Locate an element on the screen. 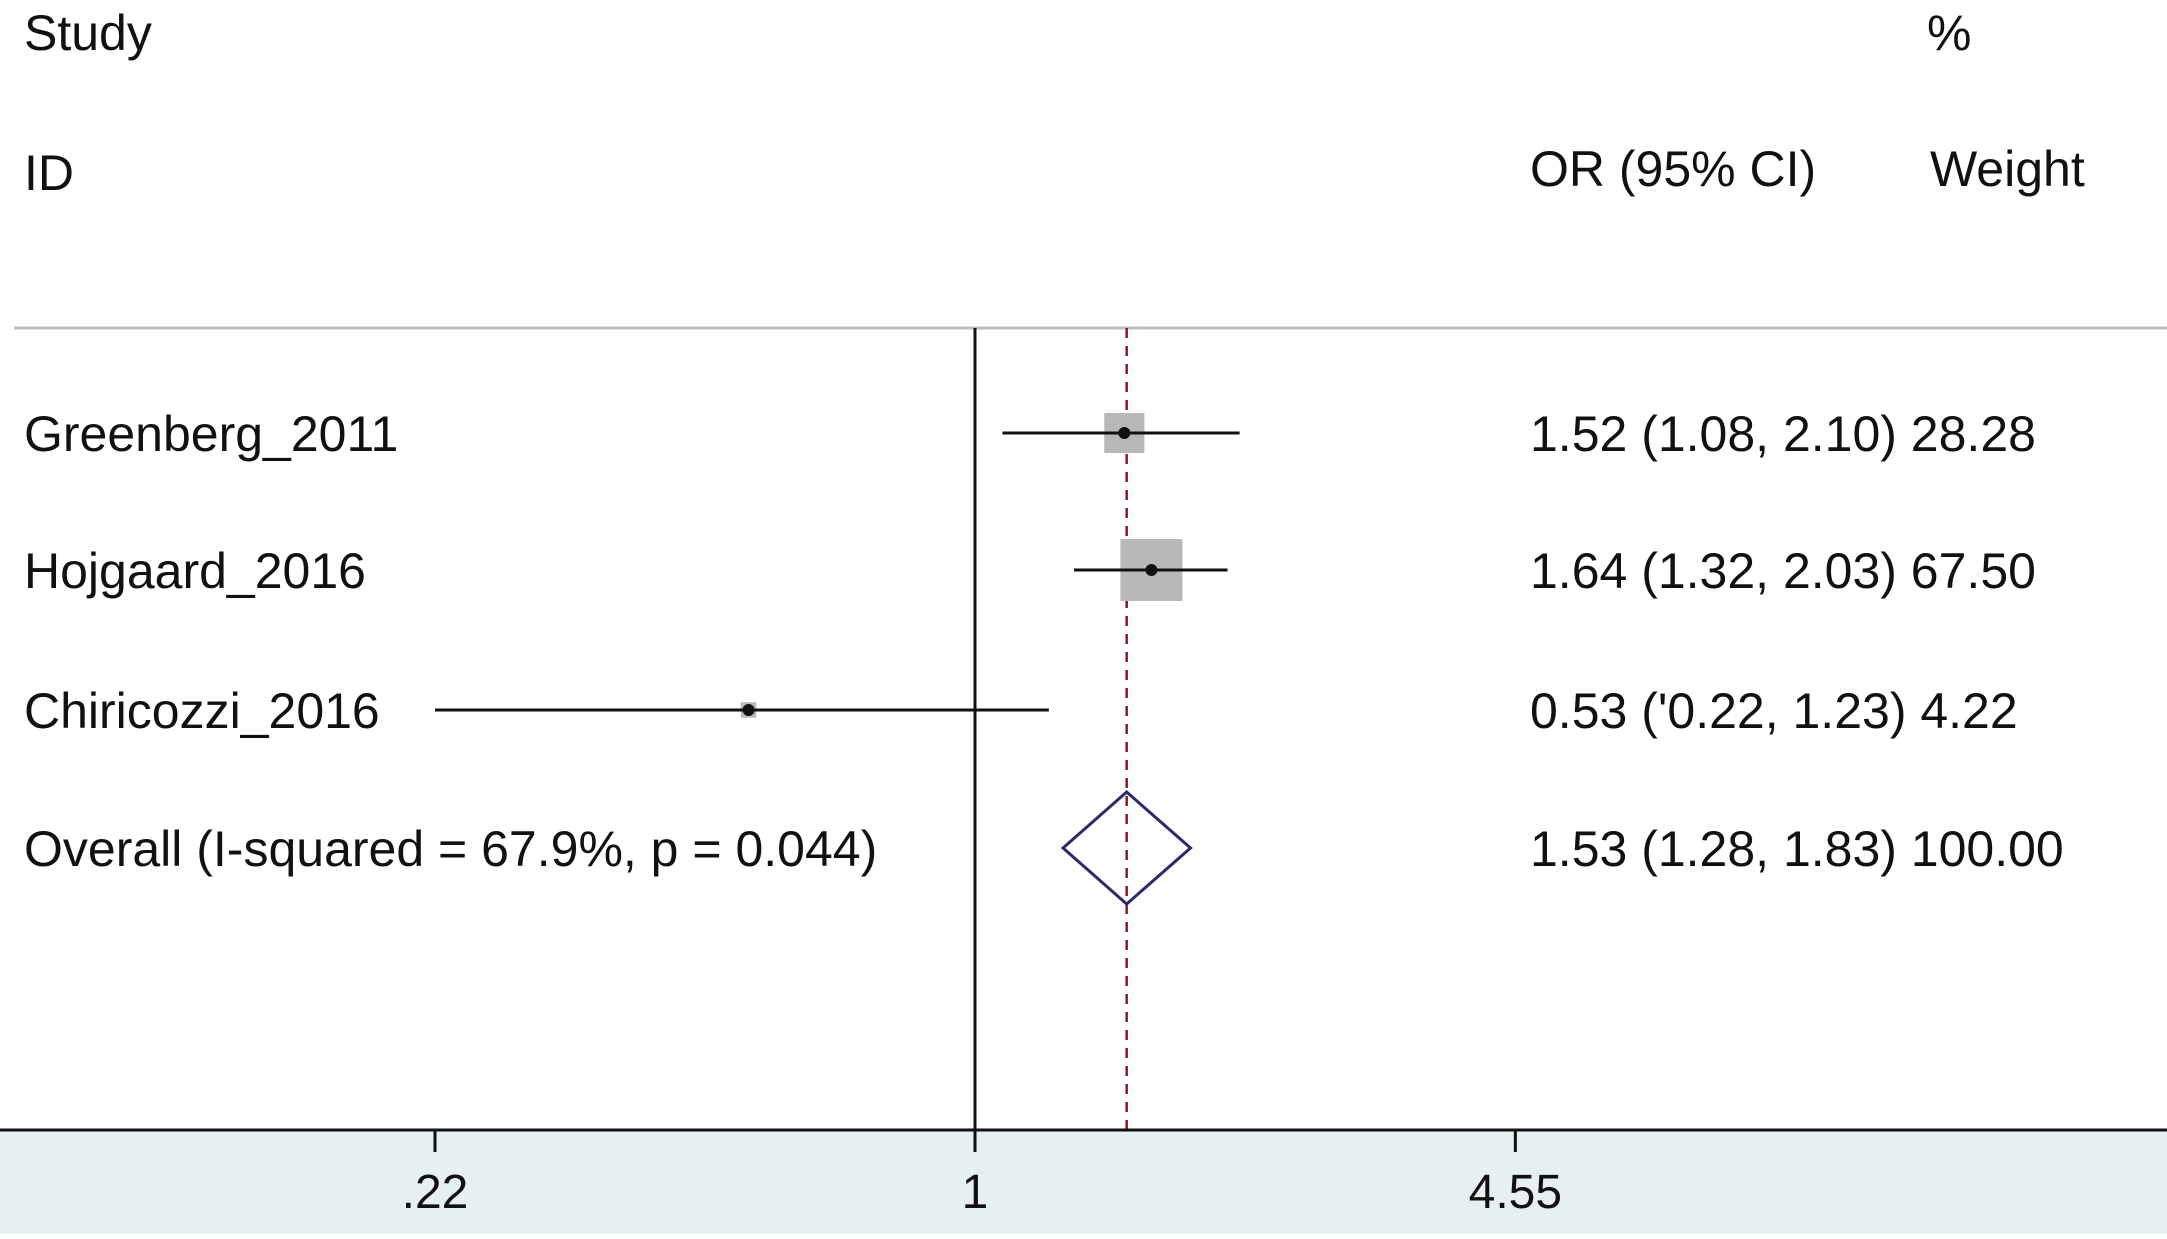 Image resolution: width=2167 pixels, height=1239 pixels. overall-estimate-text: 1.53 (1.28, 1.83) 100.00 is located at coordinates (1797, 849).